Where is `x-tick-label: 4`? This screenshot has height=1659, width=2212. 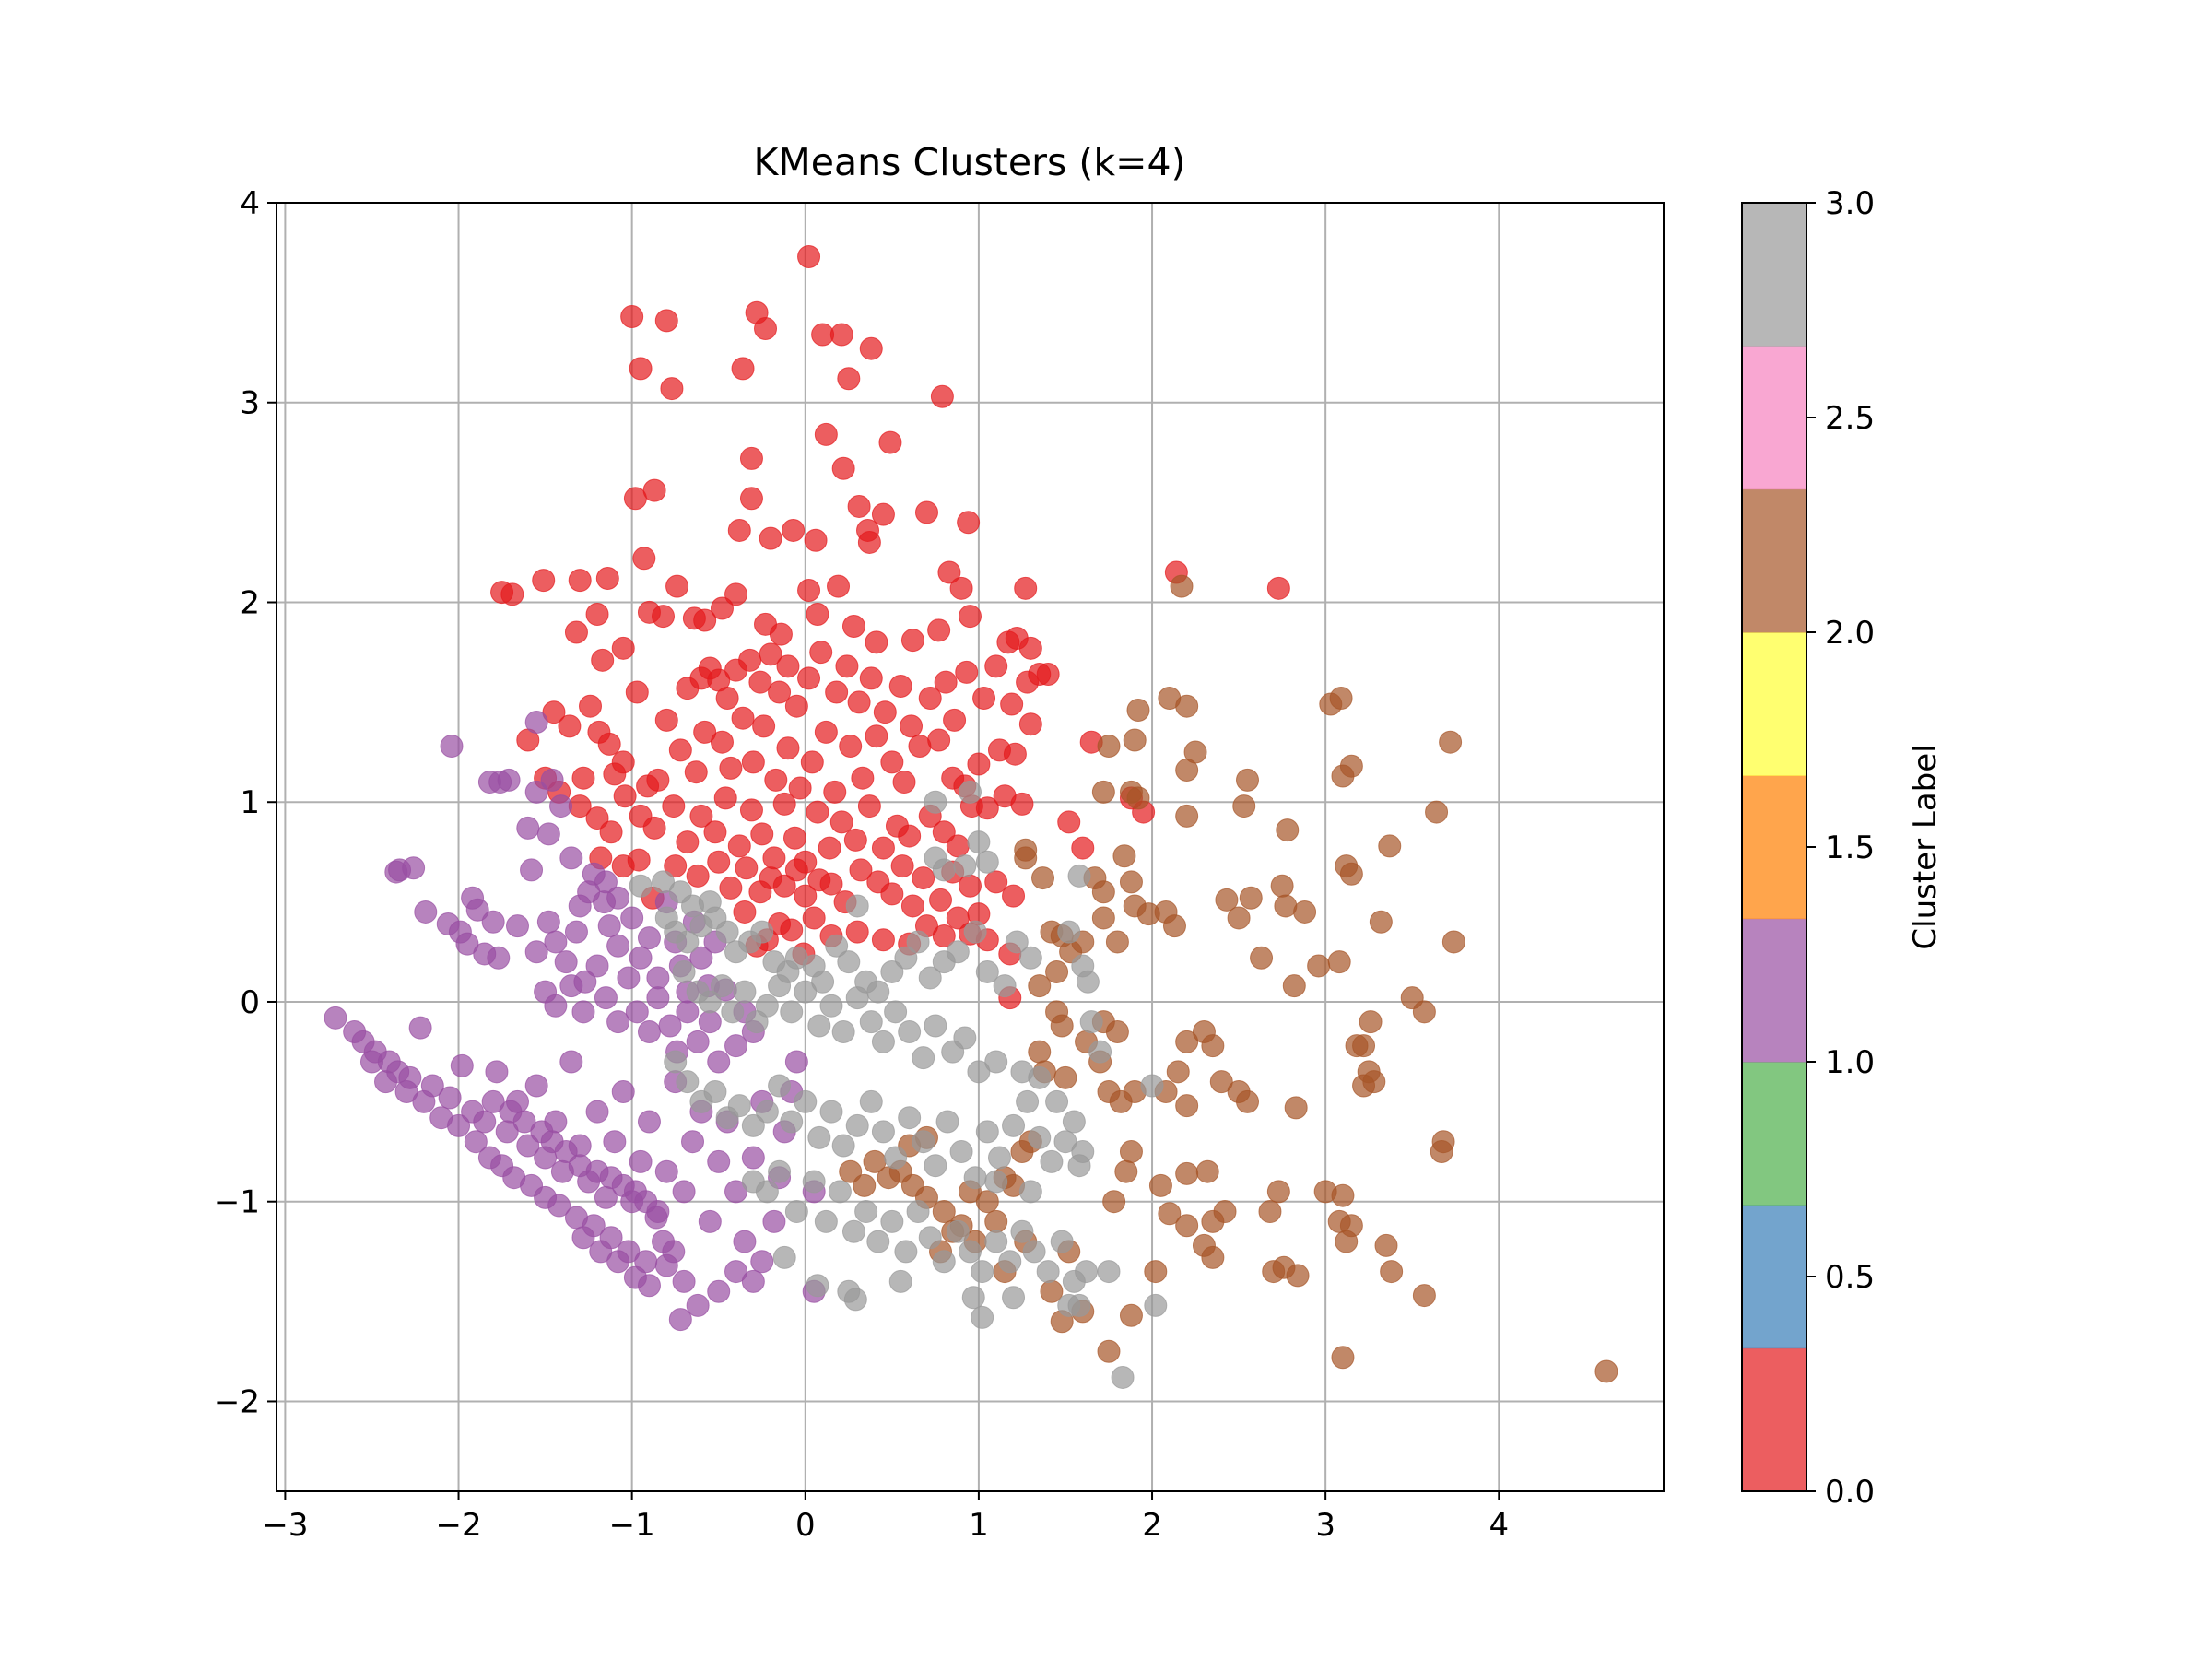
x-tick-label: 4 is located at coordinates (1498, 1525).